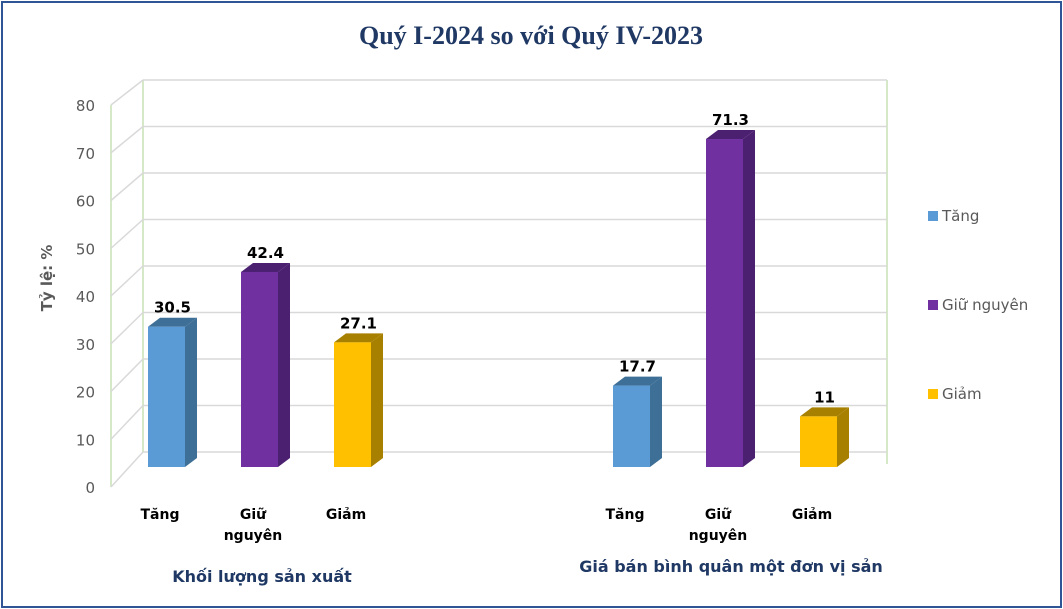 Image resolution: width=1063 pixels, height=609 pixels. What do you see at coordinates (85, 106) in the screenshot?
I see `y-tick-label: 80` at bounding box center [85, 106].